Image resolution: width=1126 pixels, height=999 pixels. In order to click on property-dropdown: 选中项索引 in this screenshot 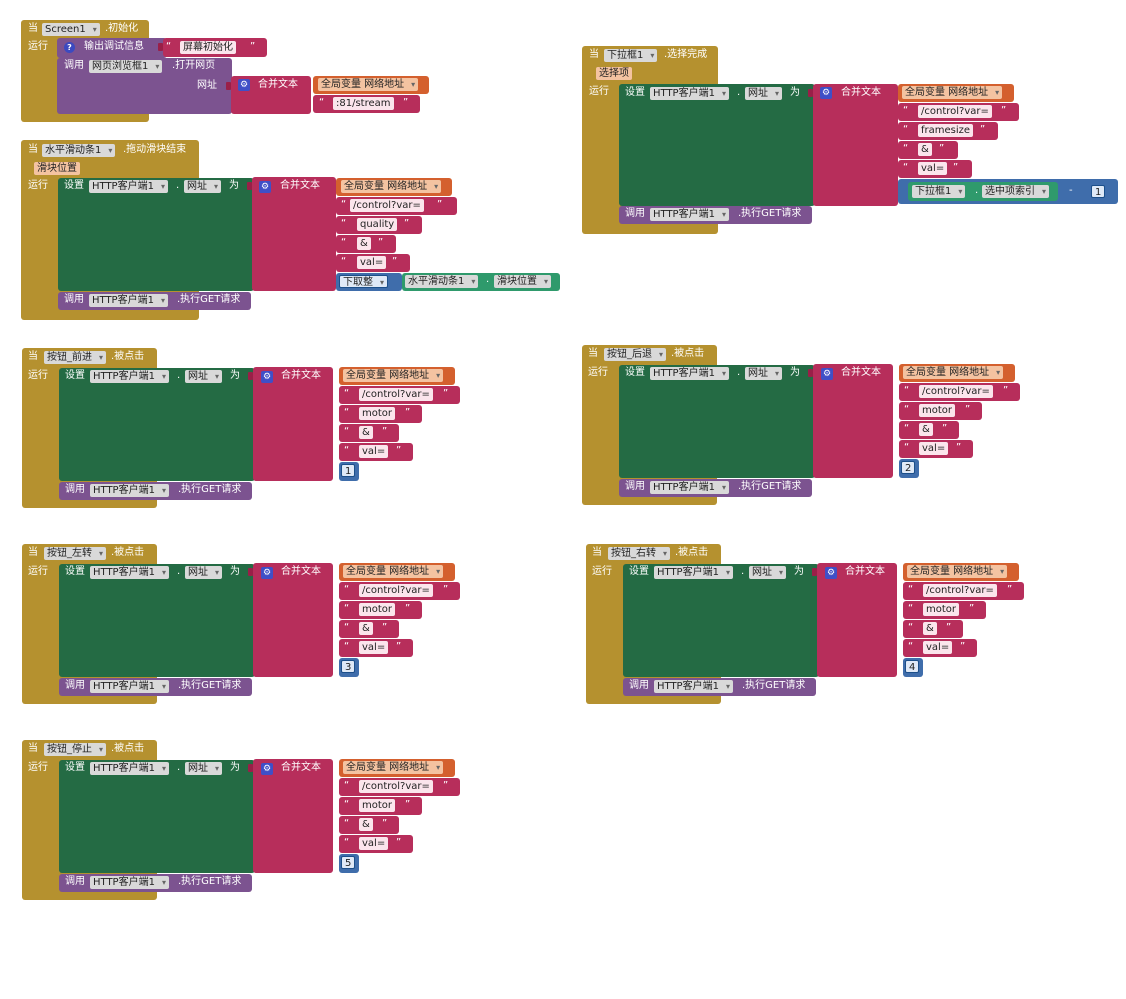, I will do `click(1015, 191)`.